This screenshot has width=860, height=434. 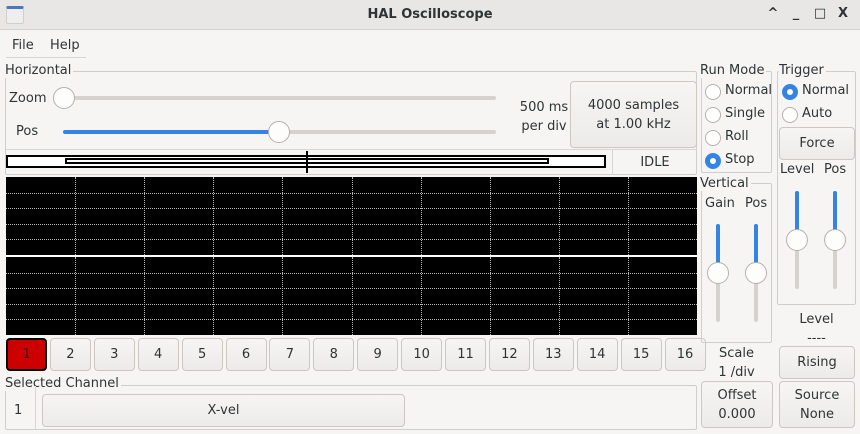 What do you see at coordinates (756, 273) in the screenshot?
I see `vertical-pos-slider-handle` at bounding box center [756, 273].